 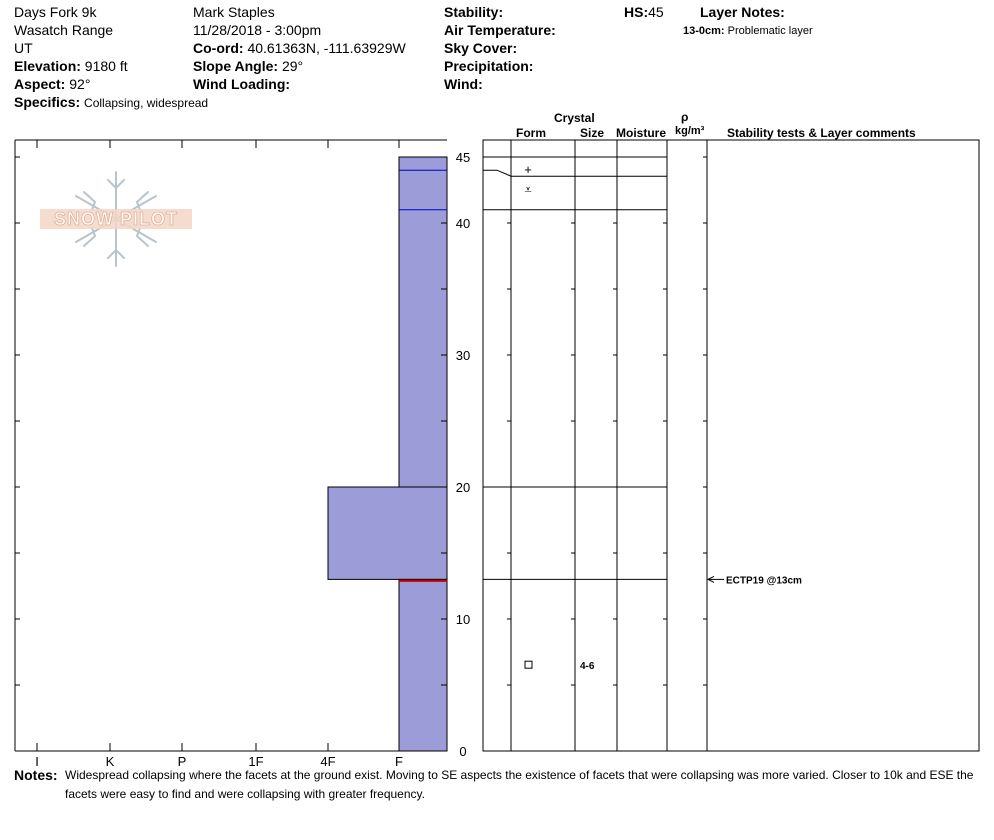 What do you see at coordinates (242, 84) in the screenshot?
I see `wind-loading: Wind Loading:` at bounding box center [242, 84].